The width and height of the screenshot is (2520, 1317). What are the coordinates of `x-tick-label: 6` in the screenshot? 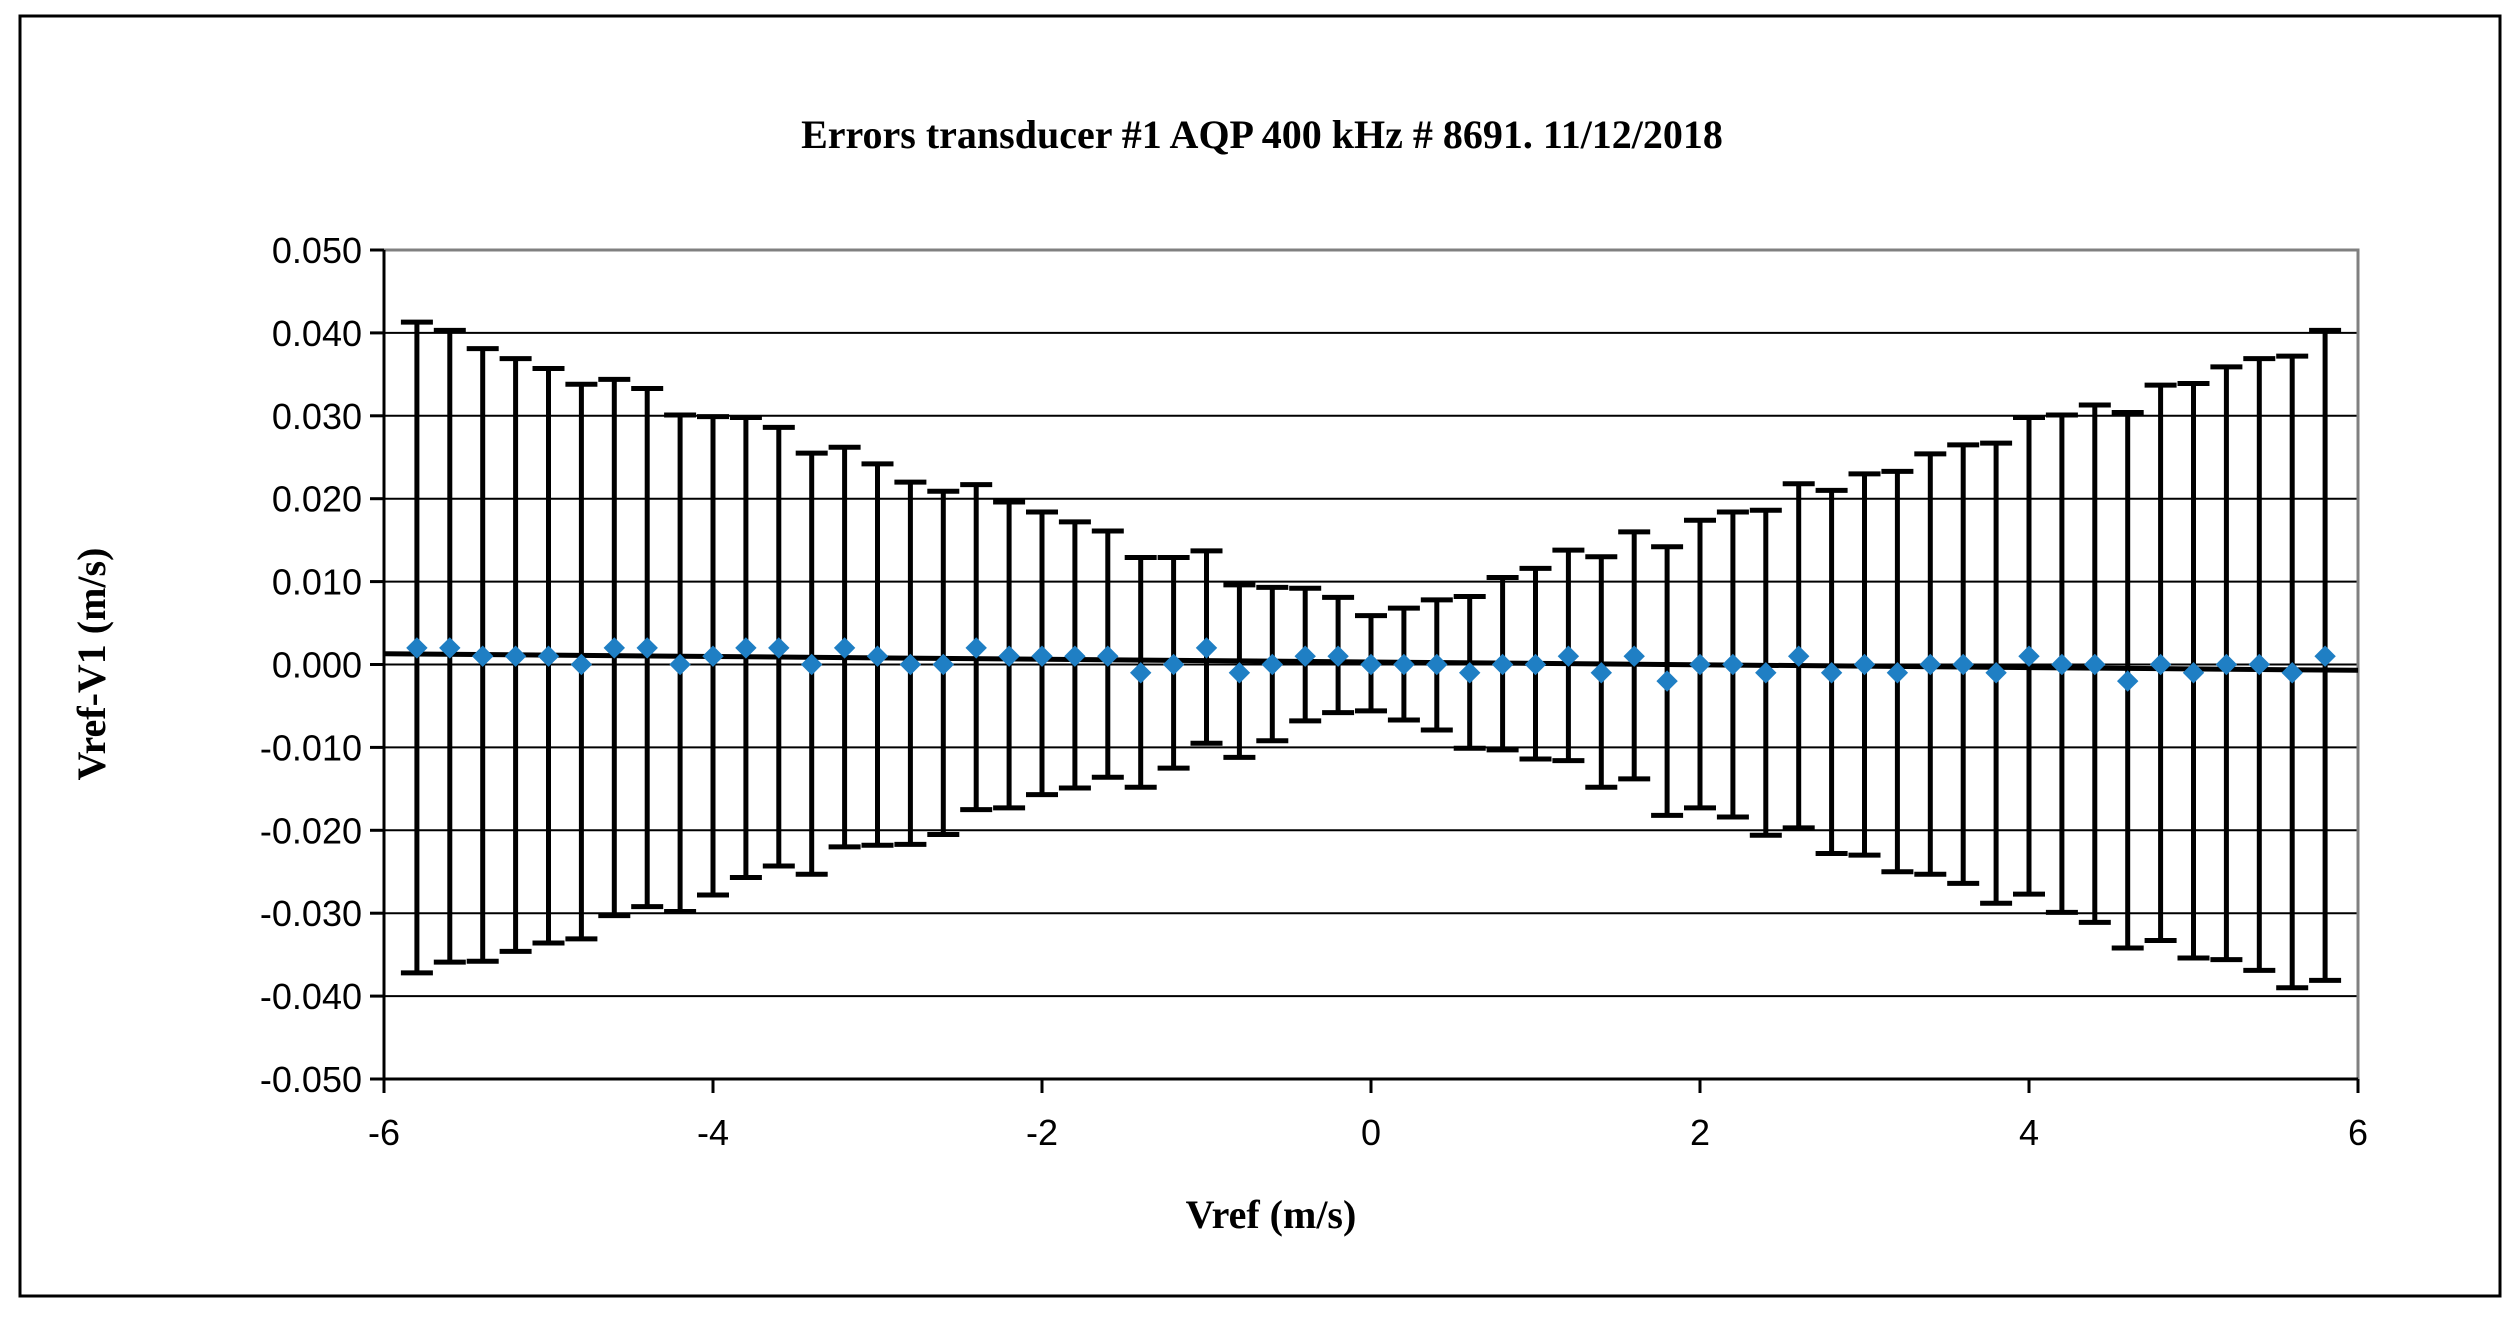 It's located at (2358, 1132).